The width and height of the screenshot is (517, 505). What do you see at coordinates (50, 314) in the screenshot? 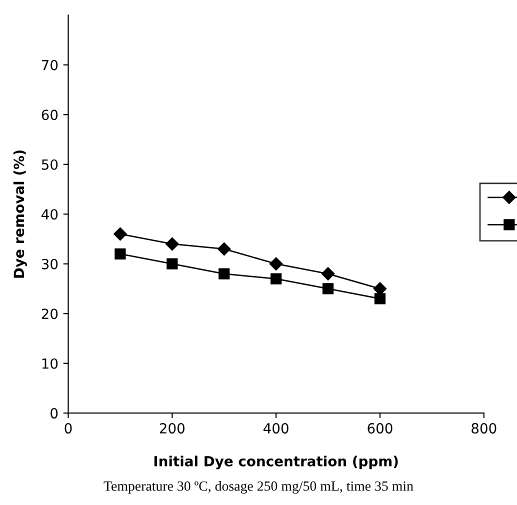
I see `y-tick-label: 20` at bounding box center [50, 314].